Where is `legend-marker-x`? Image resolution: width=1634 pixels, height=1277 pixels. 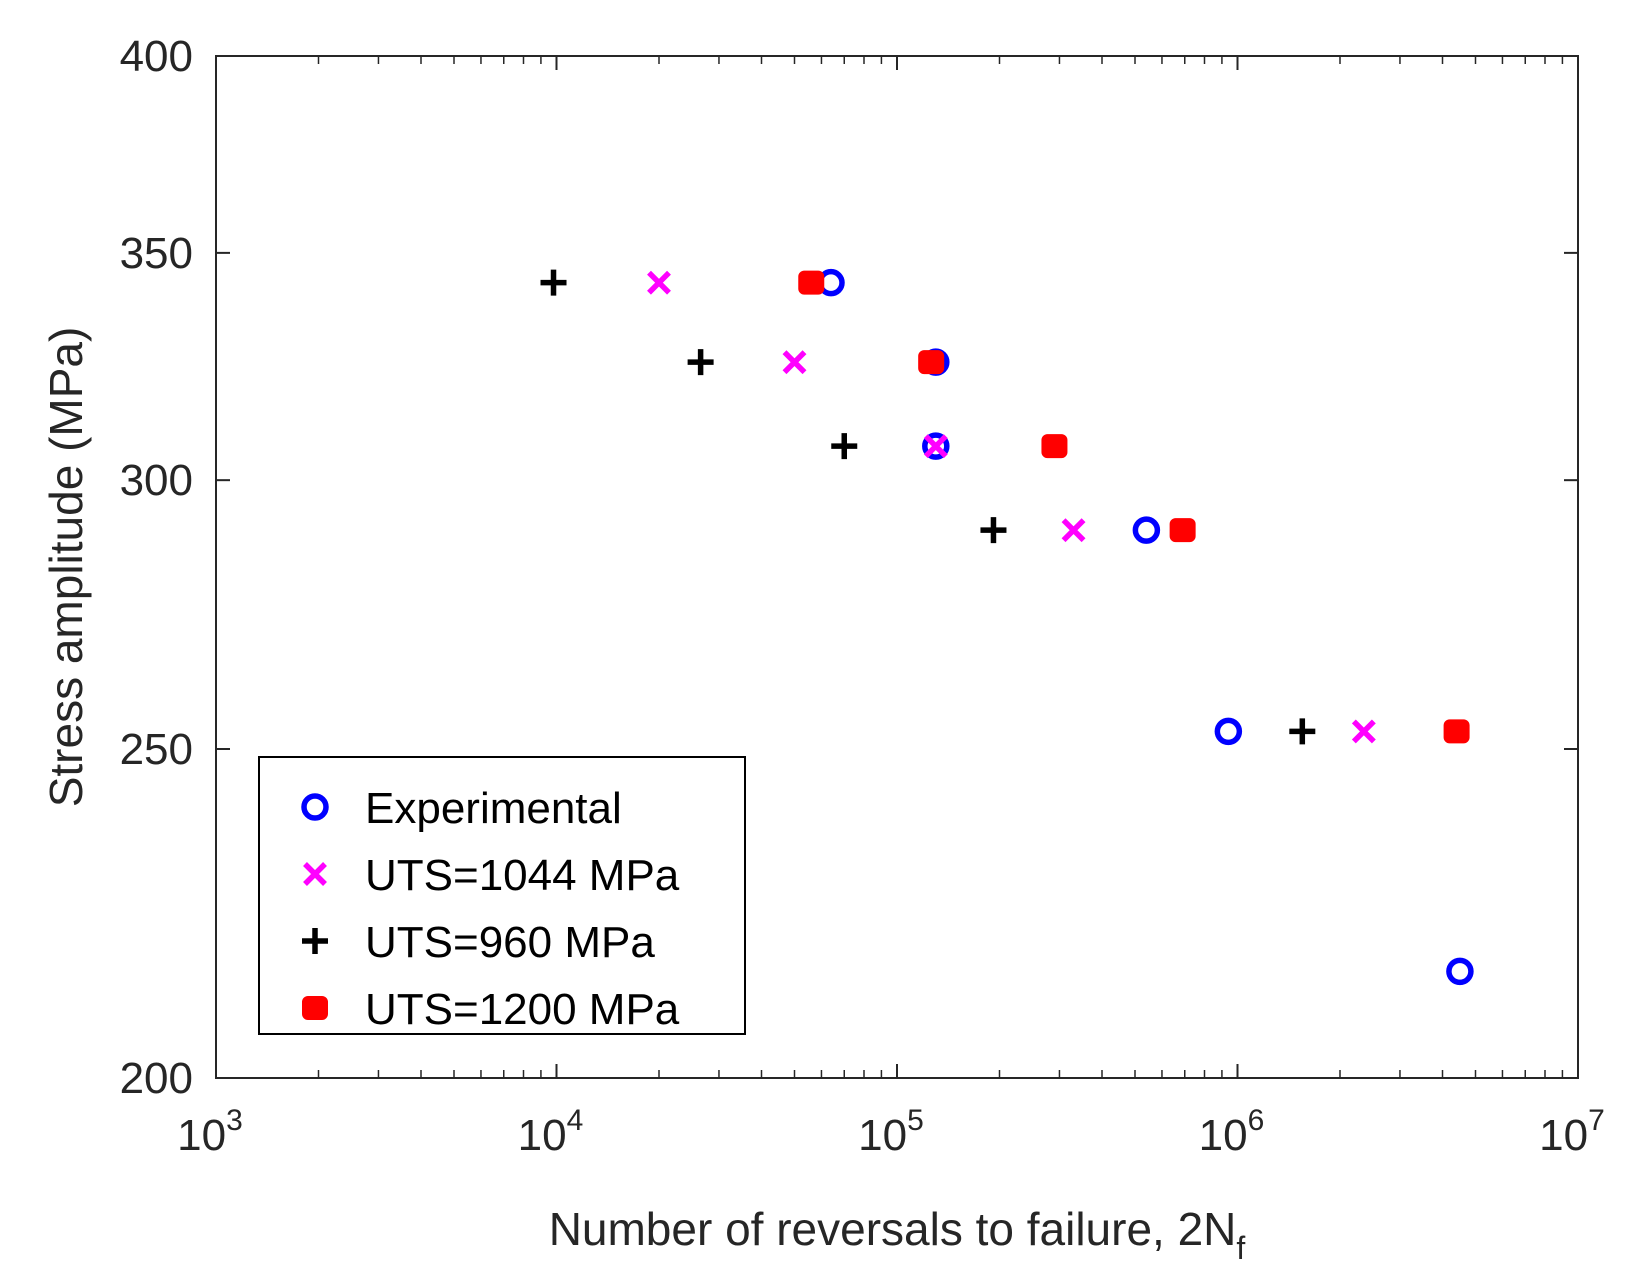 legend-marker-x is located at coordinates (315, 874).